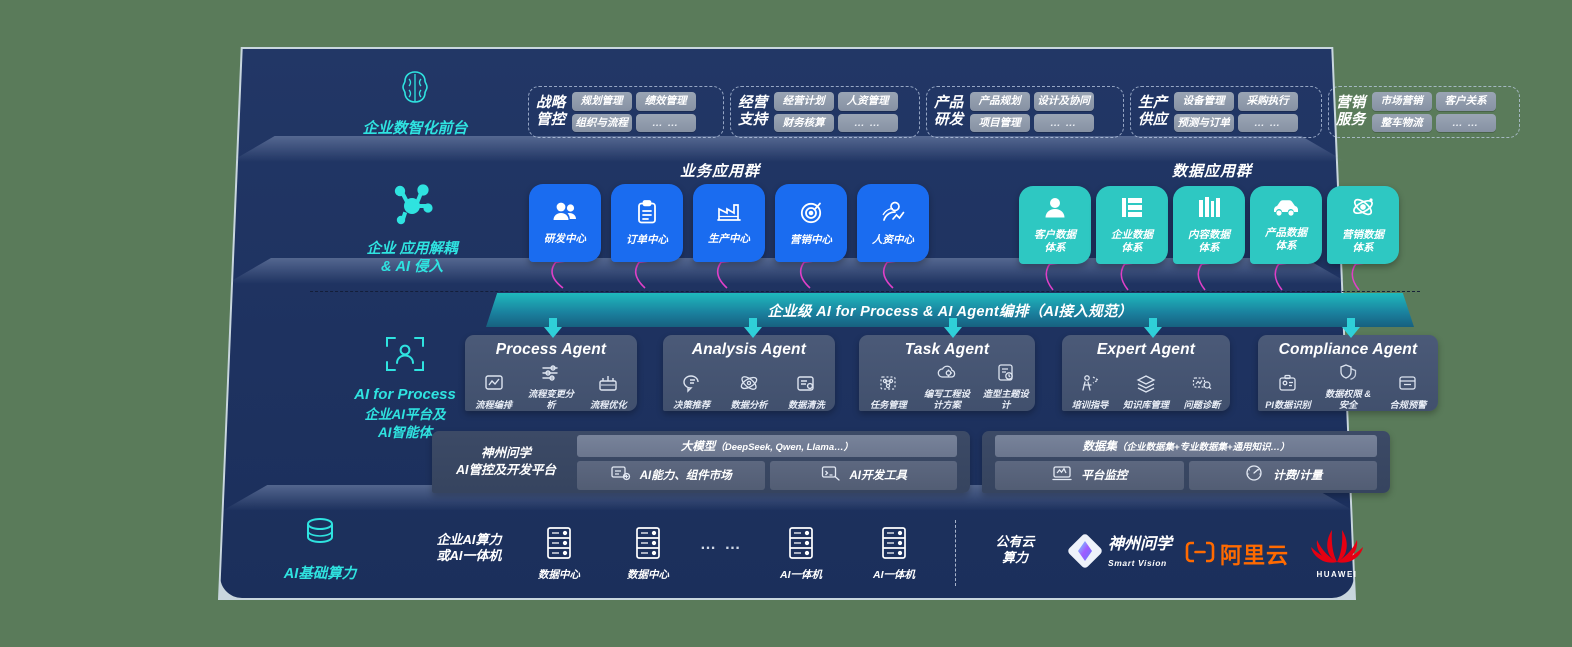 This screenshot has height=647, width=1572. What do you see at coordinates (811, 223) in the screenshot?
I see `app-card-marketing: 营销中心` at bounding box center [811, 223].